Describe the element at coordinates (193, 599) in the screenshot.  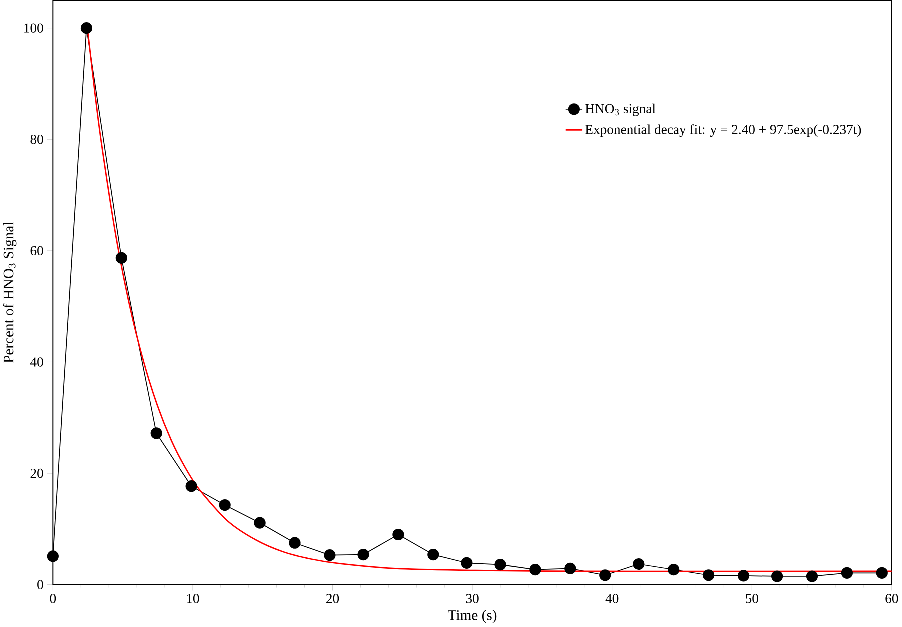
I see `x-tick-label: 10` at that location.